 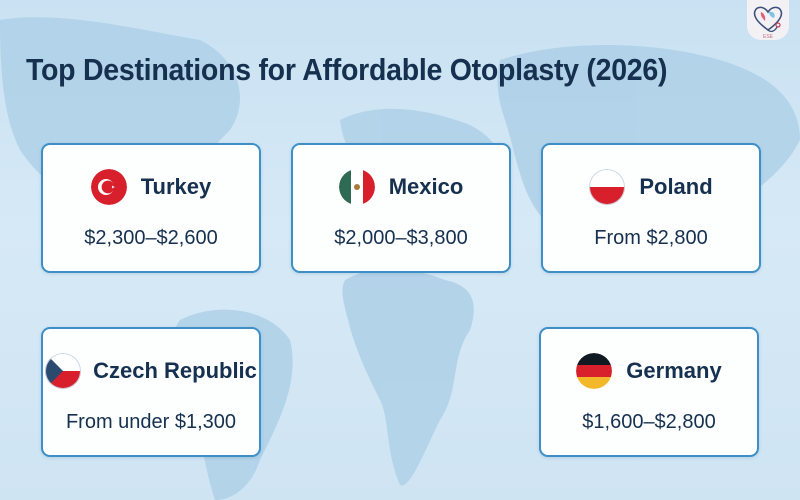 I want to click on clinic-logo: ESE, so click(x=768, y=20).